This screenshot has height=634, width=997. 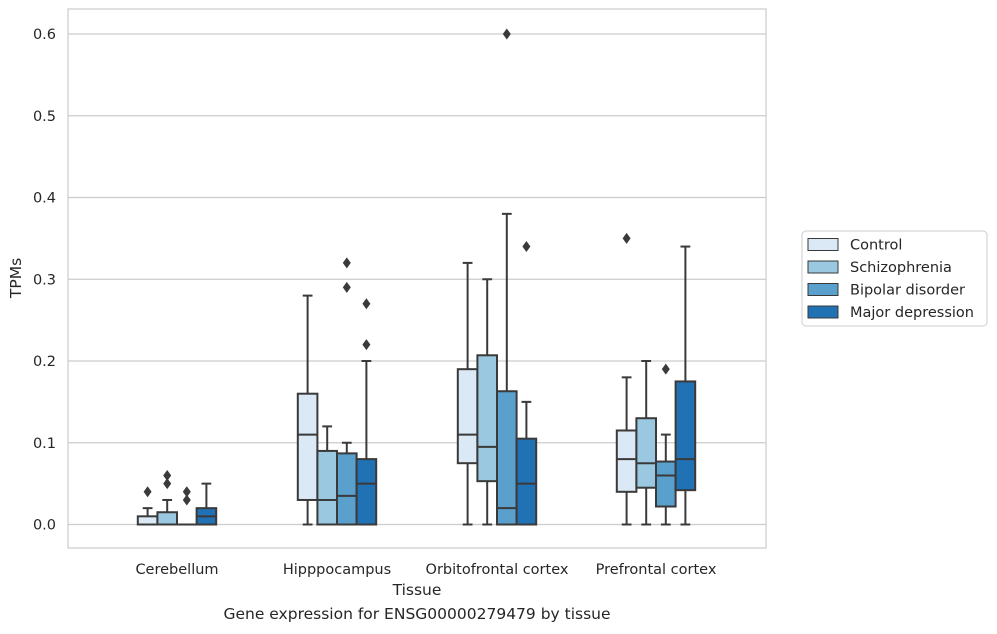 What do you see at coordinates (912, 313) in the screenshot?
I see `legend-label: Major depression` at bounding box center [912, 313].